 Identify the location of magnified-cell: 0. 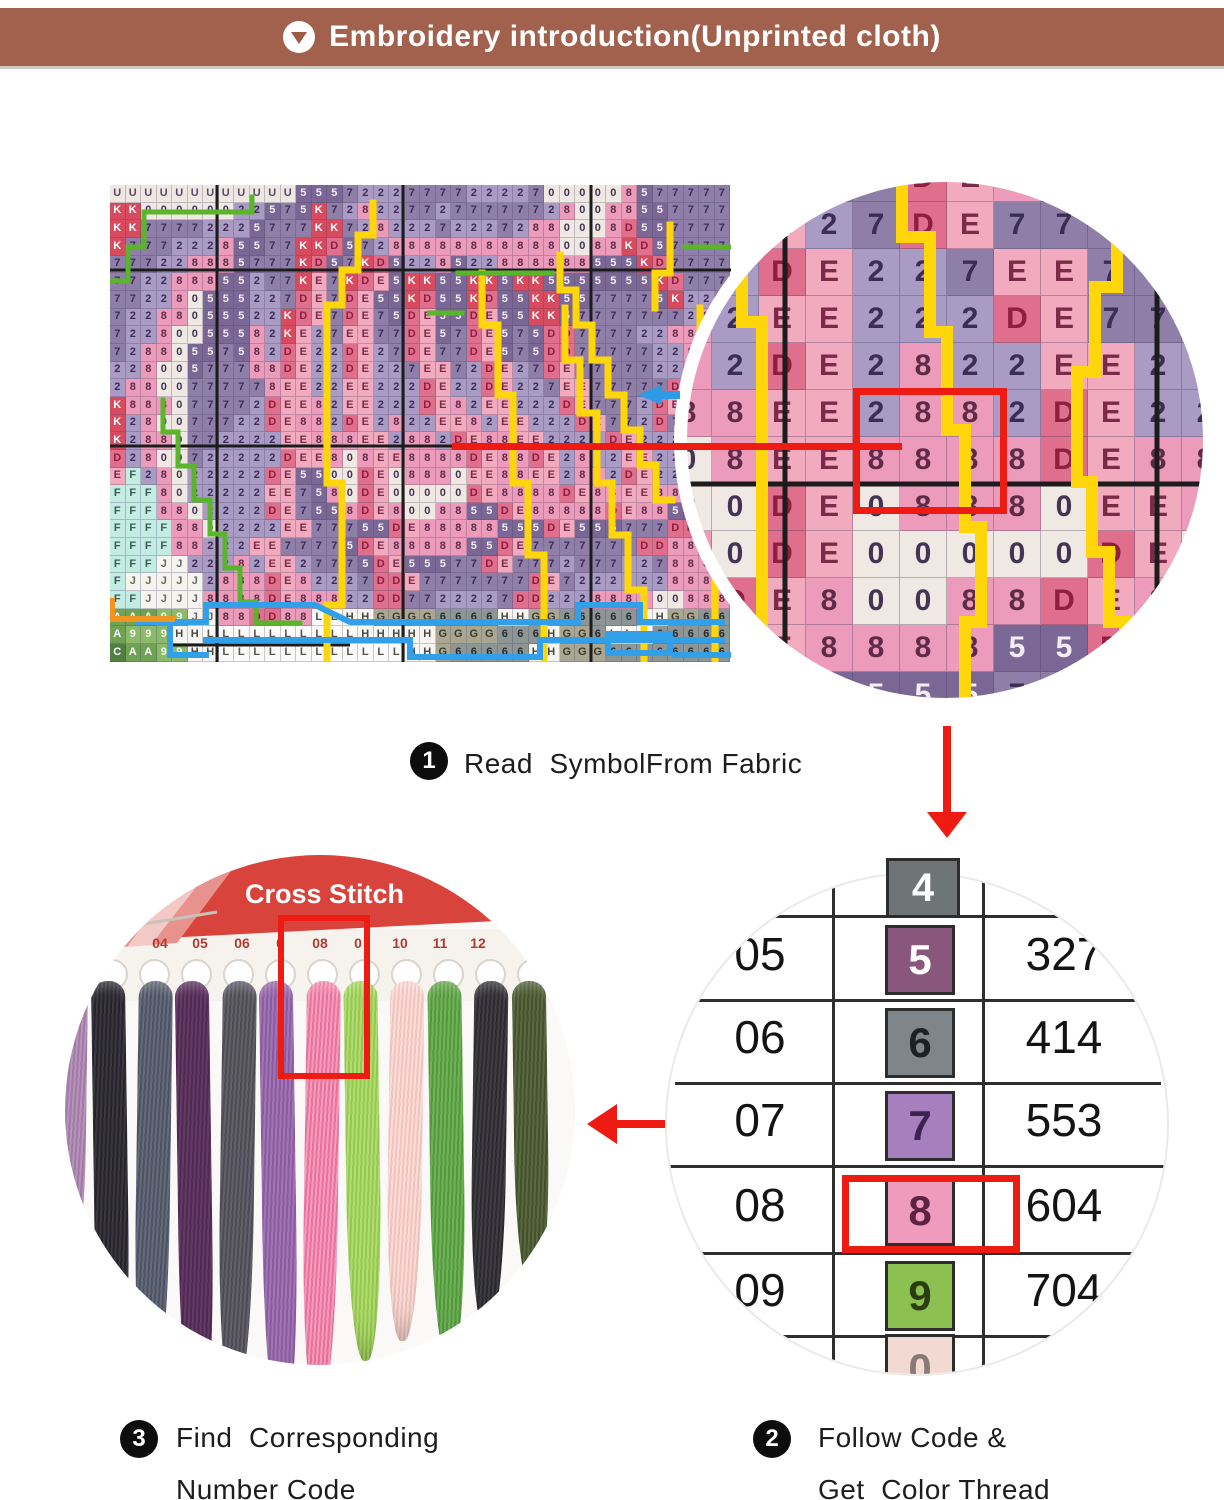
(1064, 507).